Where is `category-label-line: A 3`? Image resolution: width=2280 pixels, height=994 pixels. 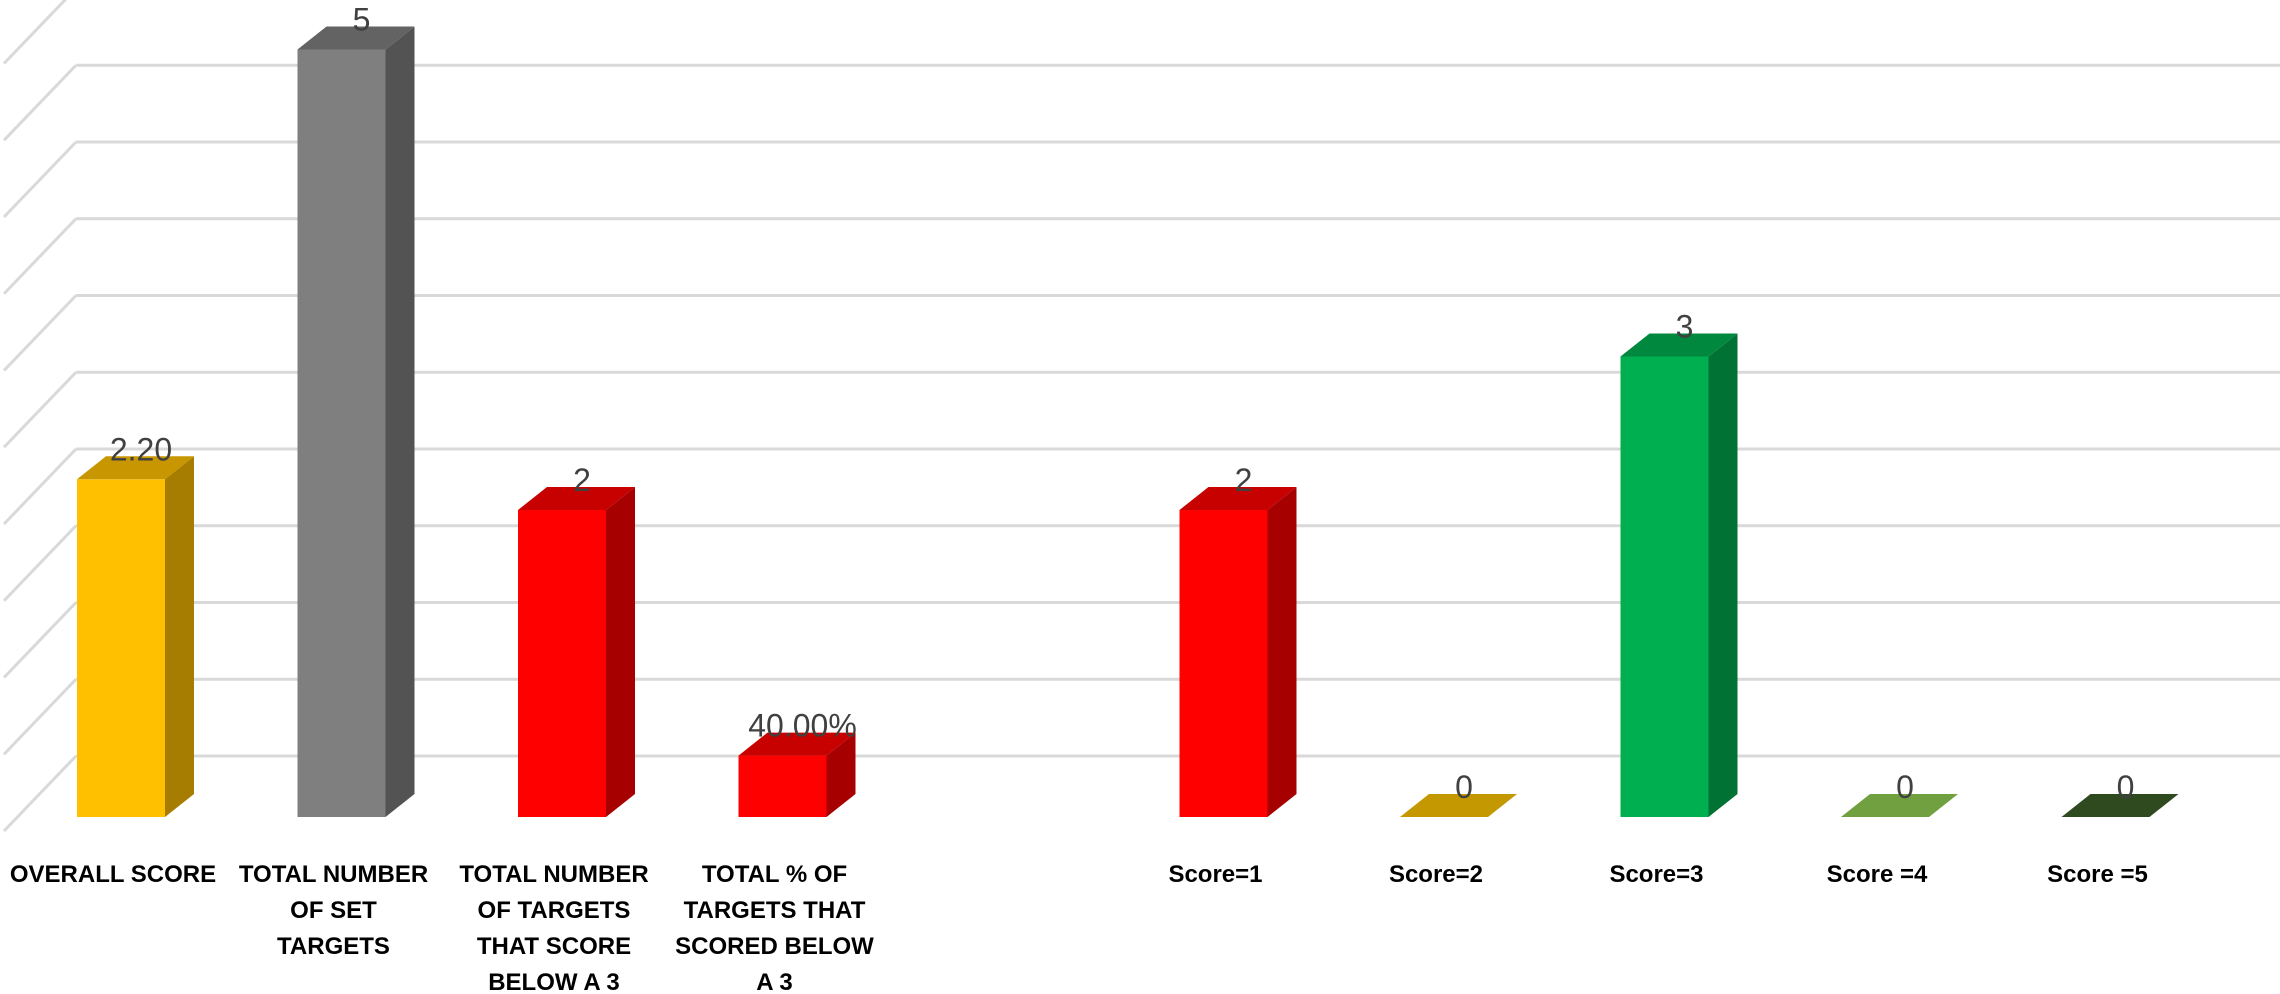
category-label-line: A 3 is located at coordinates (774, 981).